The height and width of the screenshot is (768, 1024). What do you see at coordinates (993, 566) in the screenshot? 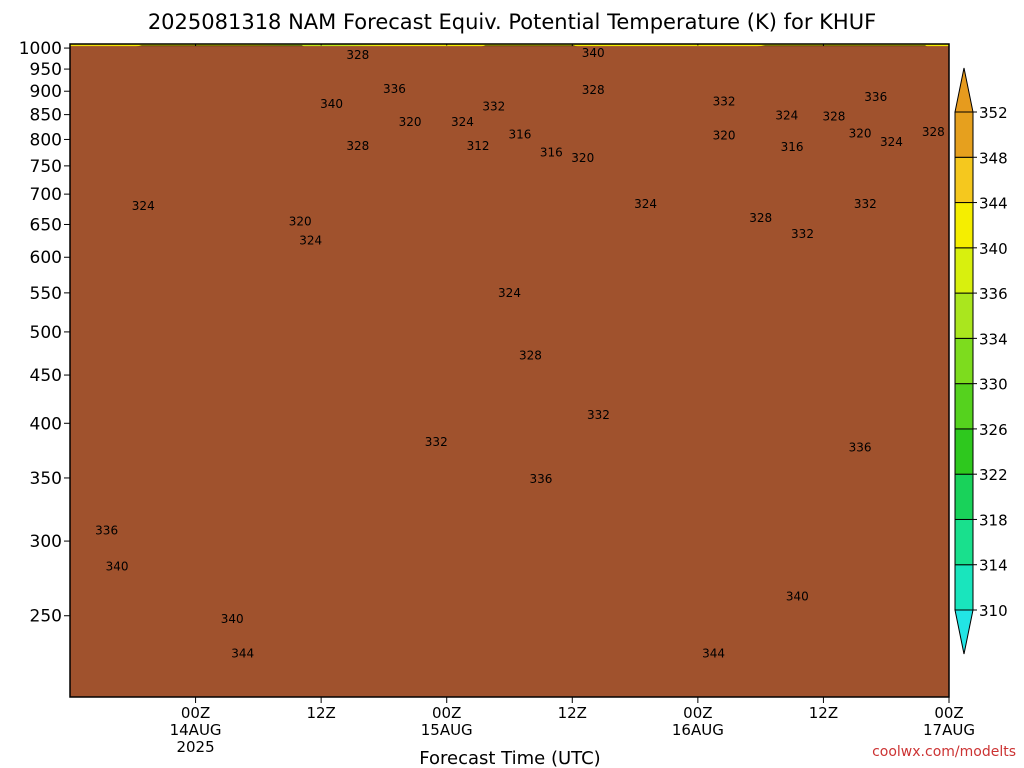
I see `colorbar-label: 314` at bounding box center [993, 566].